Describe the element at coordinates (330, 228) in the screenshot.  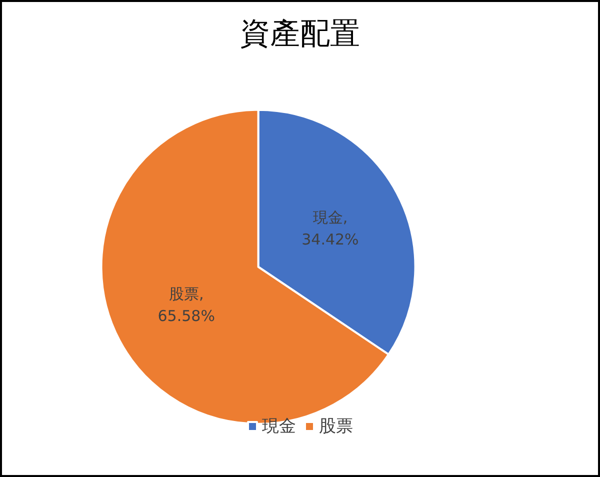
I see `data-label: 現金, 34.42%` at that location.